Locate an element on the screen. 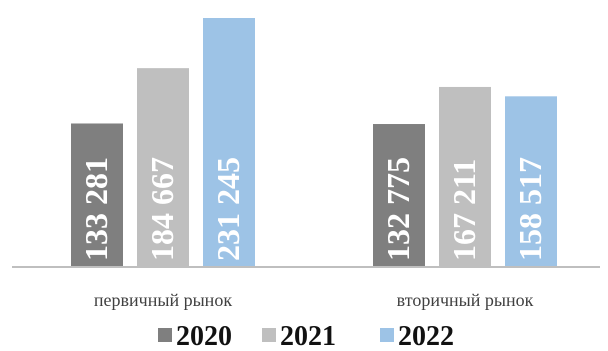 Image resolution: width=608 pixels, height=351 pixels. category-label-1: первичный рынок is located at coordinates (163, 300).